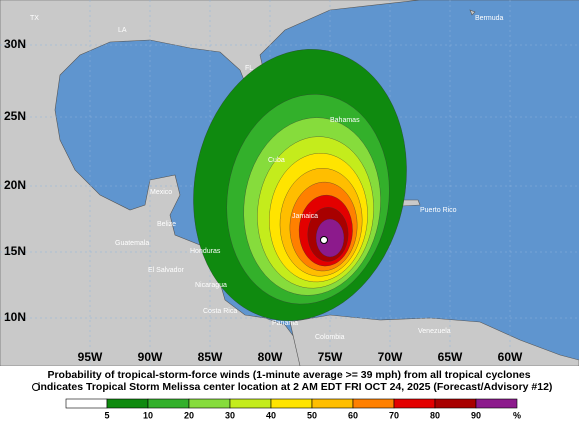 The width and height of the screenshot is (579, 426). I want to click on lon-label: 80W, so click(270, 357).